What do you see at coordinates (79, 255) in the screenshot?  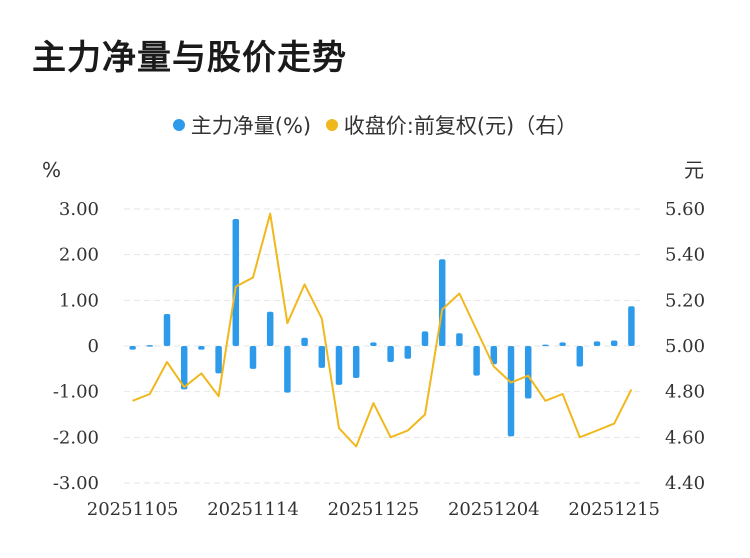 I see `y-left-tick-label: 2.00` at bounding box center [79, 255].